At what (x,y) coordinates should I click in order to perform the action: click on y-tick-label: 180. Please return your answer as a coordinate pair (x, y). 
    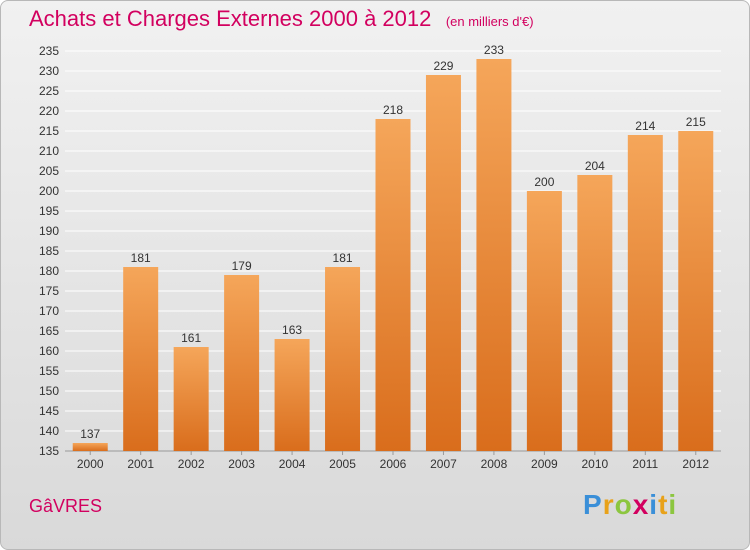
    Looking at the image, I should click on (49, 271).